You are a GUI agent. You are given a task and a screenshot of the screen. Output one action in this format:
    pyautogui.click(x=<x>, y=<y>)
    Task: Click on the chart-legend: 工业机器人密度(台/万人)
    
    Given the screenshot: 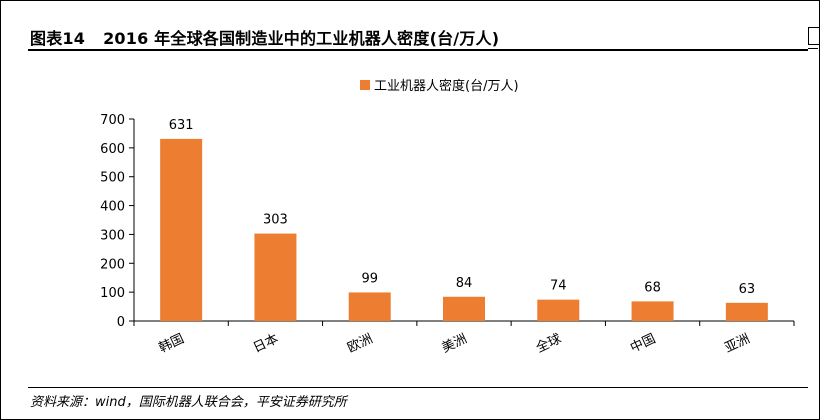 What is the action you would take?
    pyautogui.click(x=439, y=86)
    